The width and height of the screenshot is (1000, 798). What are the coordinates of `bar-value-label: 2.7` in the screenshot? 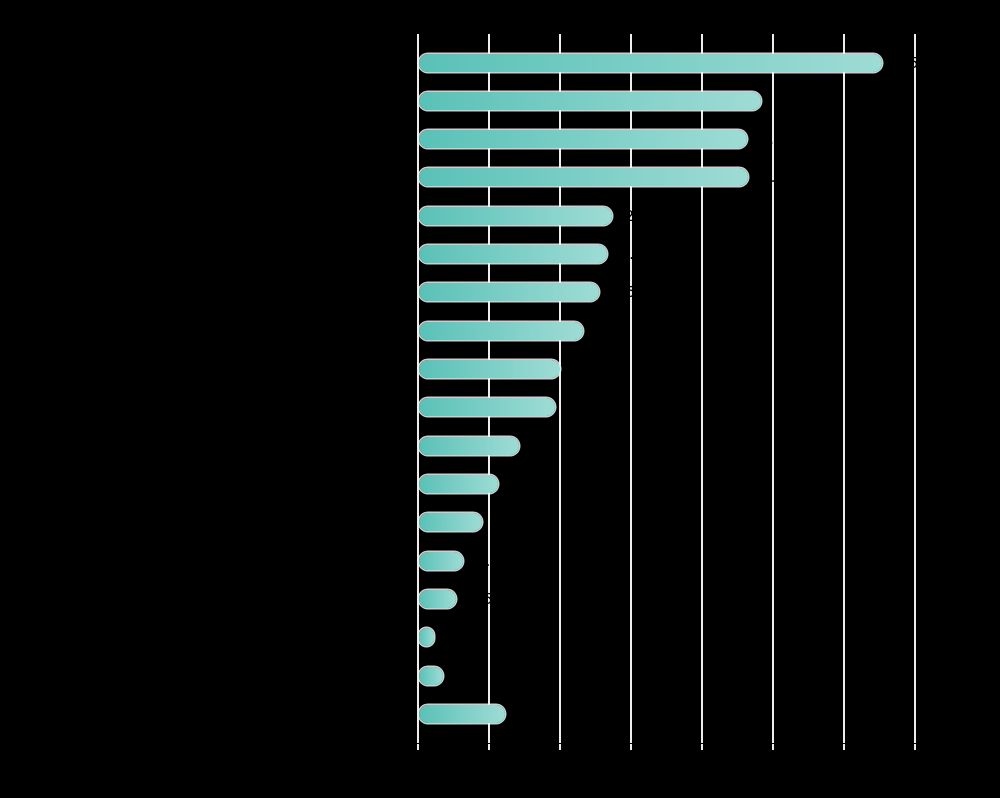 It's located at (636, 215).